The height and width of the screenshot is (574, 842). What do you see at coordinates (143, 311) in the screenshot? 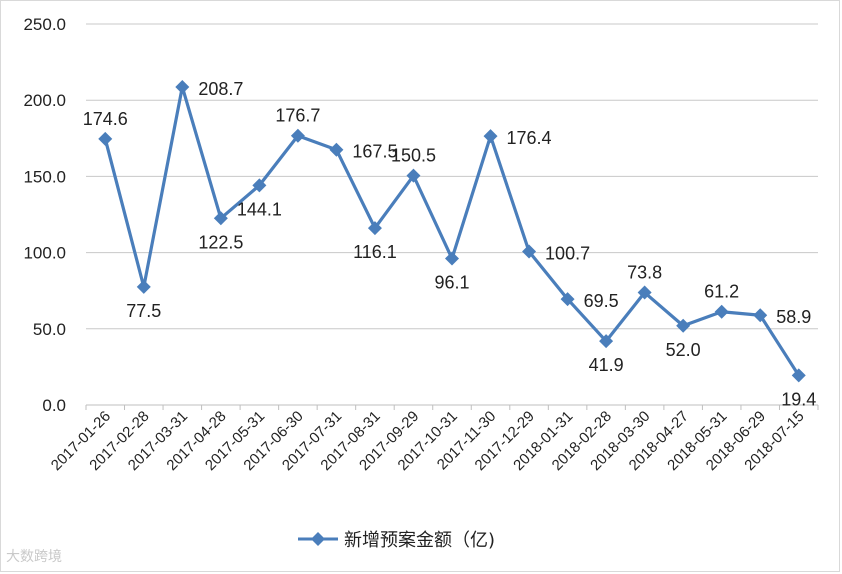
I see `data-label: 77.5` at bounding box center [143, 311].